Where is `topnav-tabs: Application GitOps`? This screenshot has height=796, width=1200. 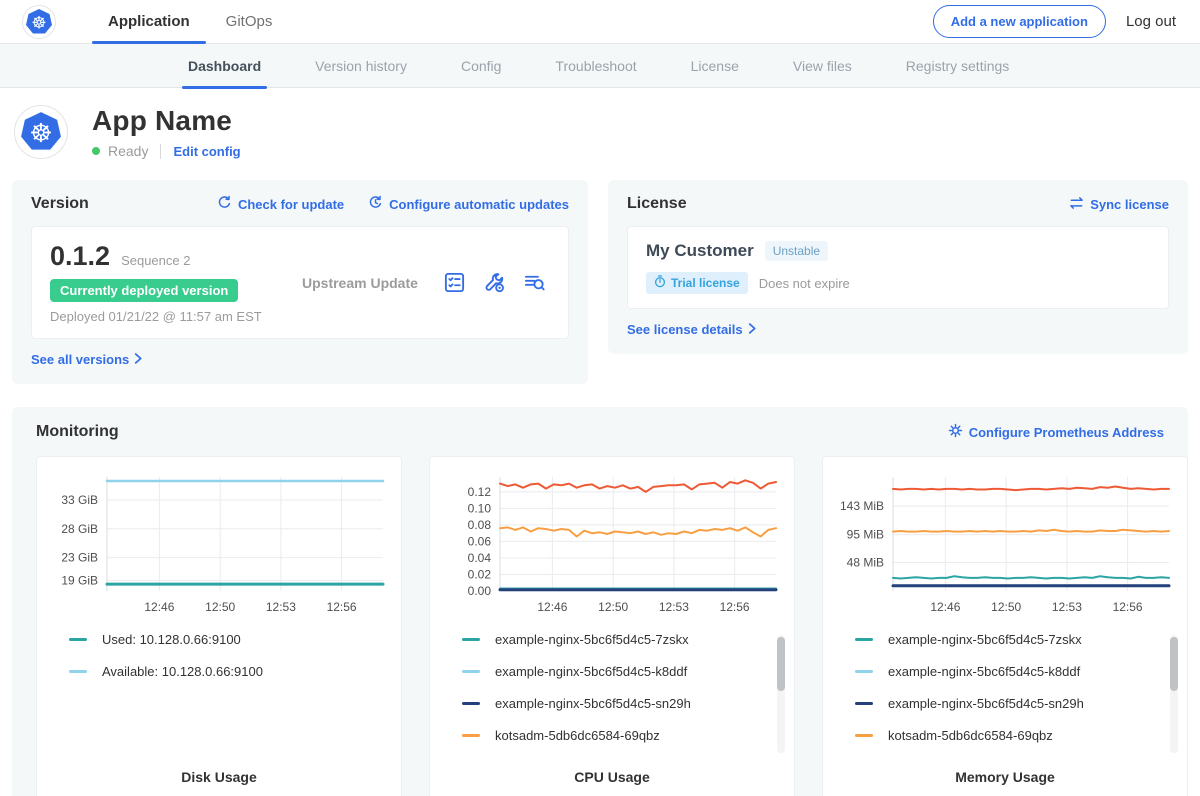 topnav-tabs: Application GitOps is located at coordinates (190, 22).